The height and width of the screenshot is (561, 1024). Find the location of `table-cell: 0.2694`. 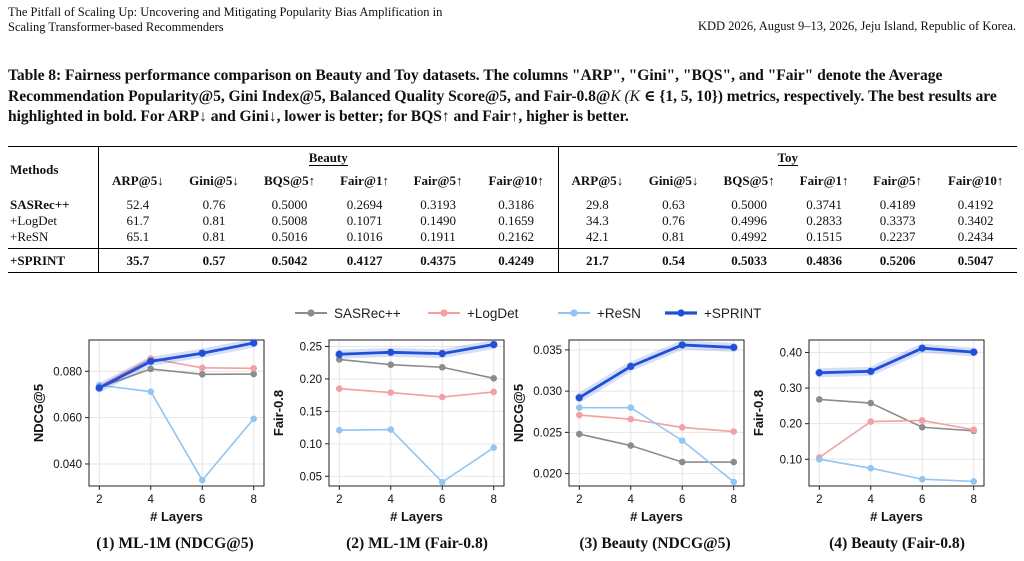

table-cell: 0.2694 is located at coordinates (364, 204).